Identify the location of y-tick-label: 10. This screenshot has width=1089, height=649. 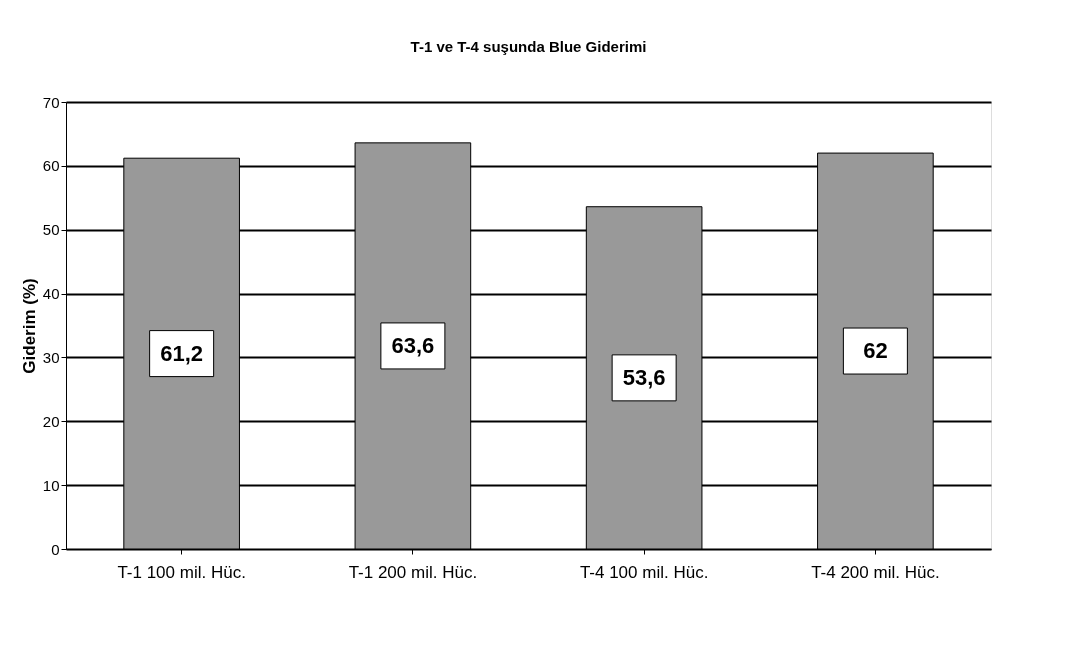
(51, 485).